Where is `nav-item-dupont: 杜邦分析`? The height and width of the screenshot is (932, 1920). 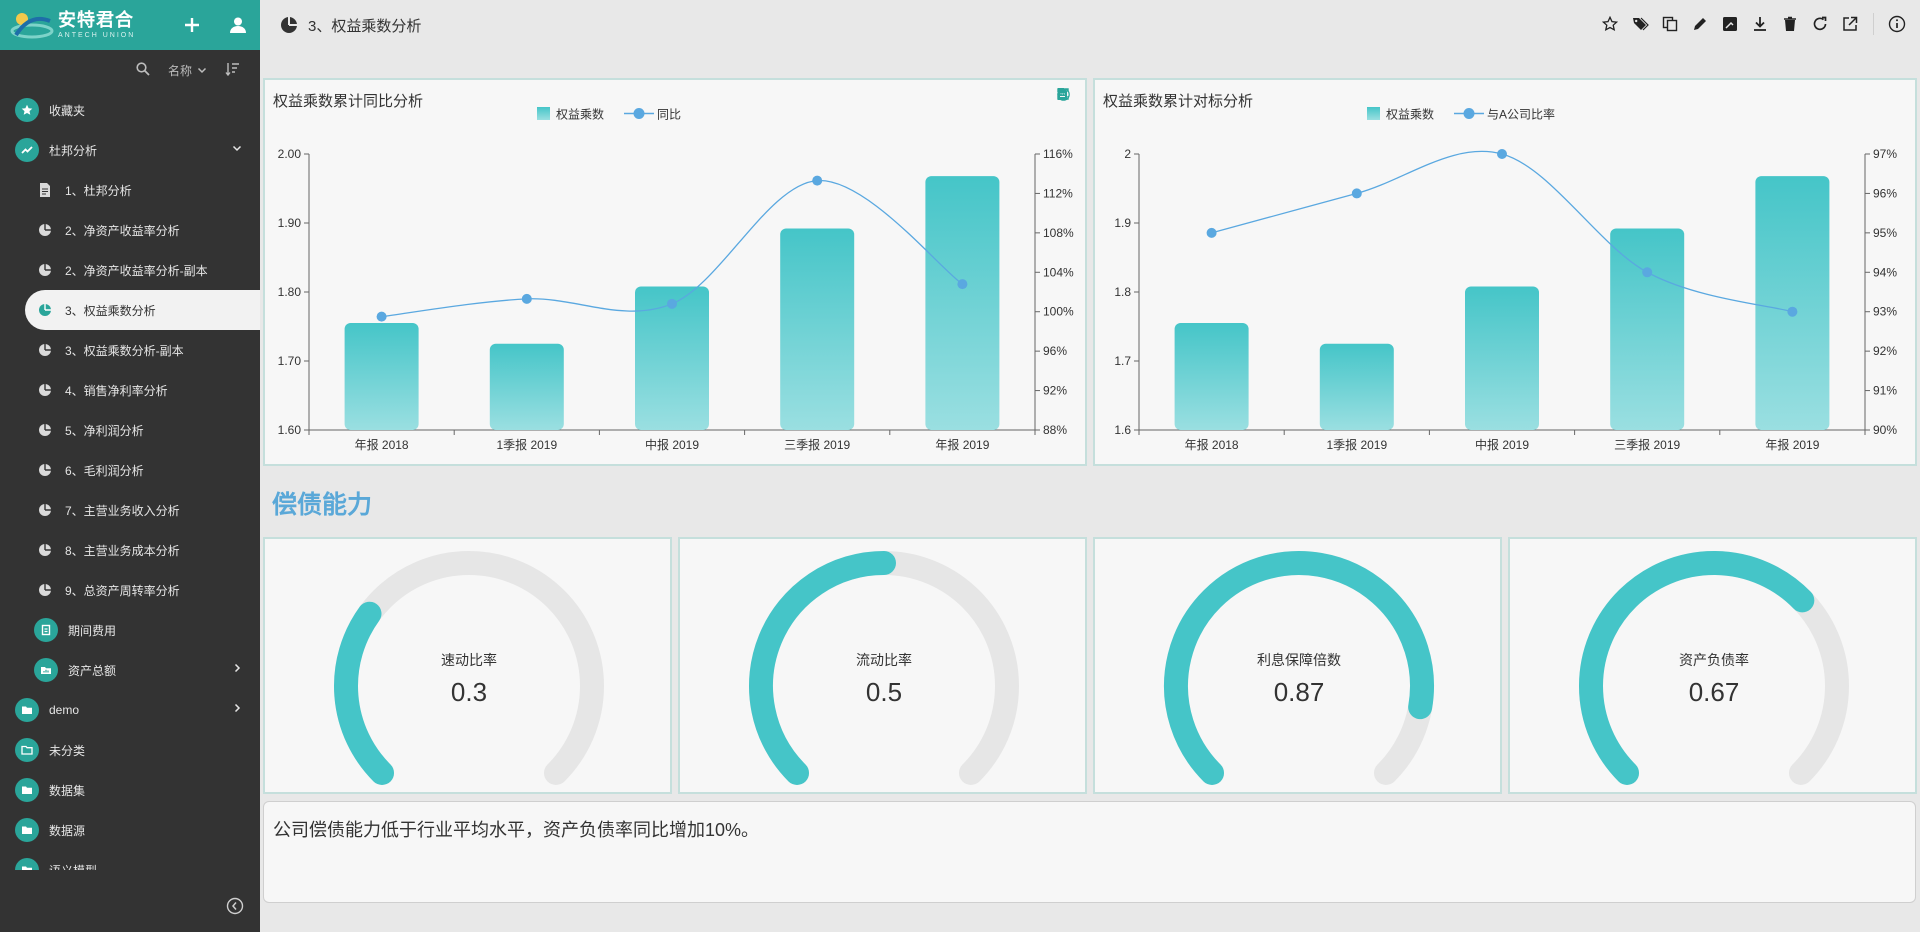 nav-item-dupont: 杜邦分析 is located at coordinates (130, 150).